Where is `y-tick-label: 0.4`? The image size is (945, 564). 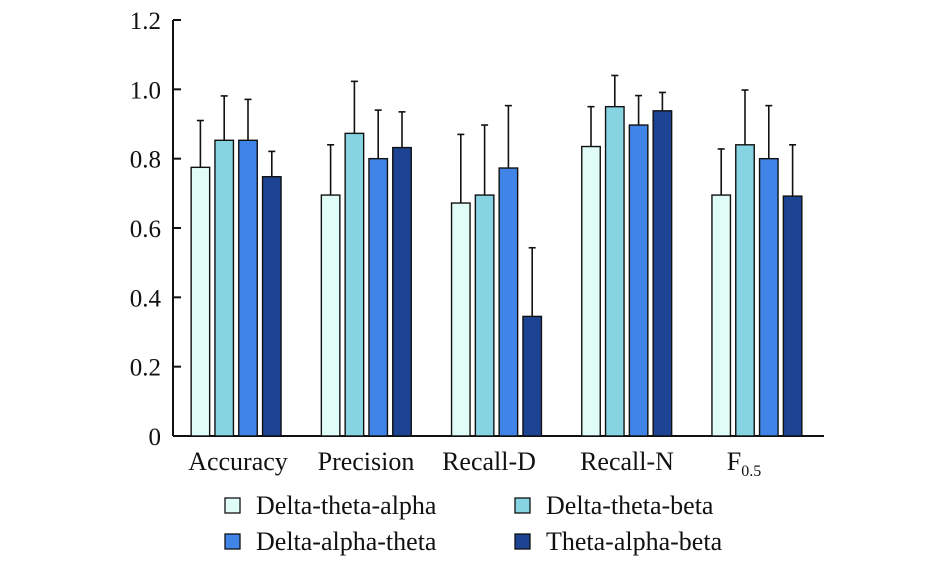
y-tick-label: 0.4 is located at coordinates (146, 298).